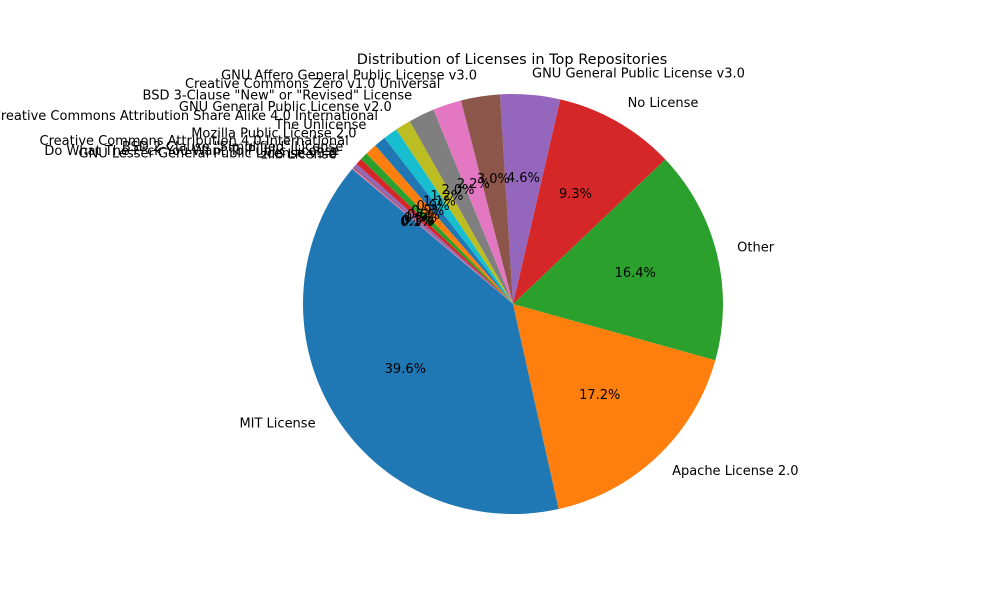 This screenshot has height=600, width=1000. What do you see at coordinates (273, 134) in the screenshot?
I see `slice-label-mozilla-public-license-2-0: Mozilla Public License 2.0` at bounding box center [273, 134].